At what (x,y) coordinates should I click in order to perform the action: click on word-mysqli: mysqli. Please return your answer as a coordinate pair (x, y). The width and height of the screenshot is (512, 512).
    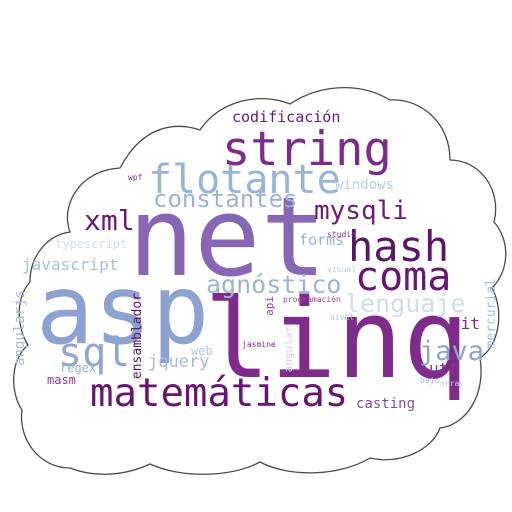
    Looking at the image, I should click on (361, 211).